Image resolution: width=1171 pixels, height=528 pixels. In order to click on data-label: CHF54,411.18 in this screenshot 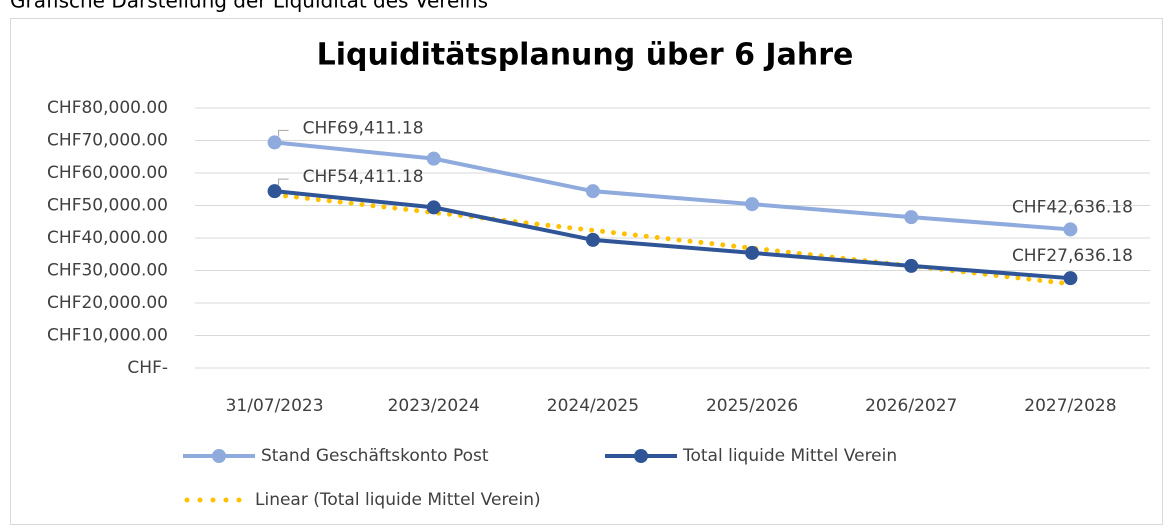, I will do `click(363, 177)`.